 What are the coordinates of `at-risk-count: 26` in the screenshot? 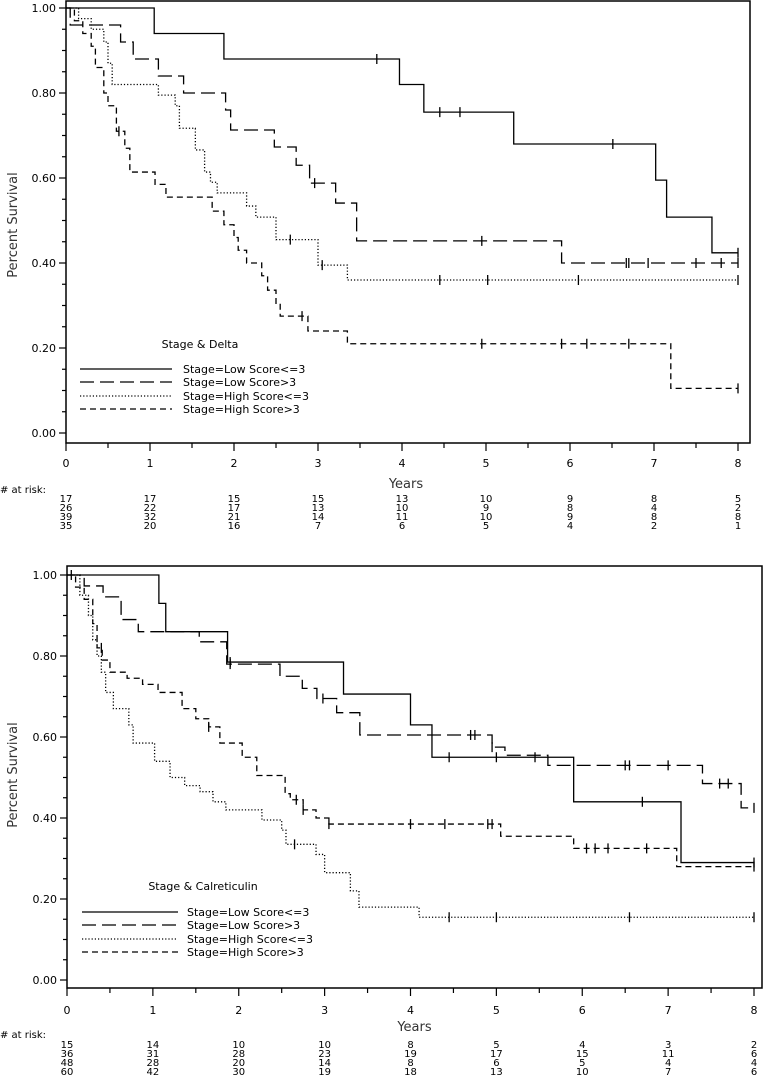 It's located at (66, 508).